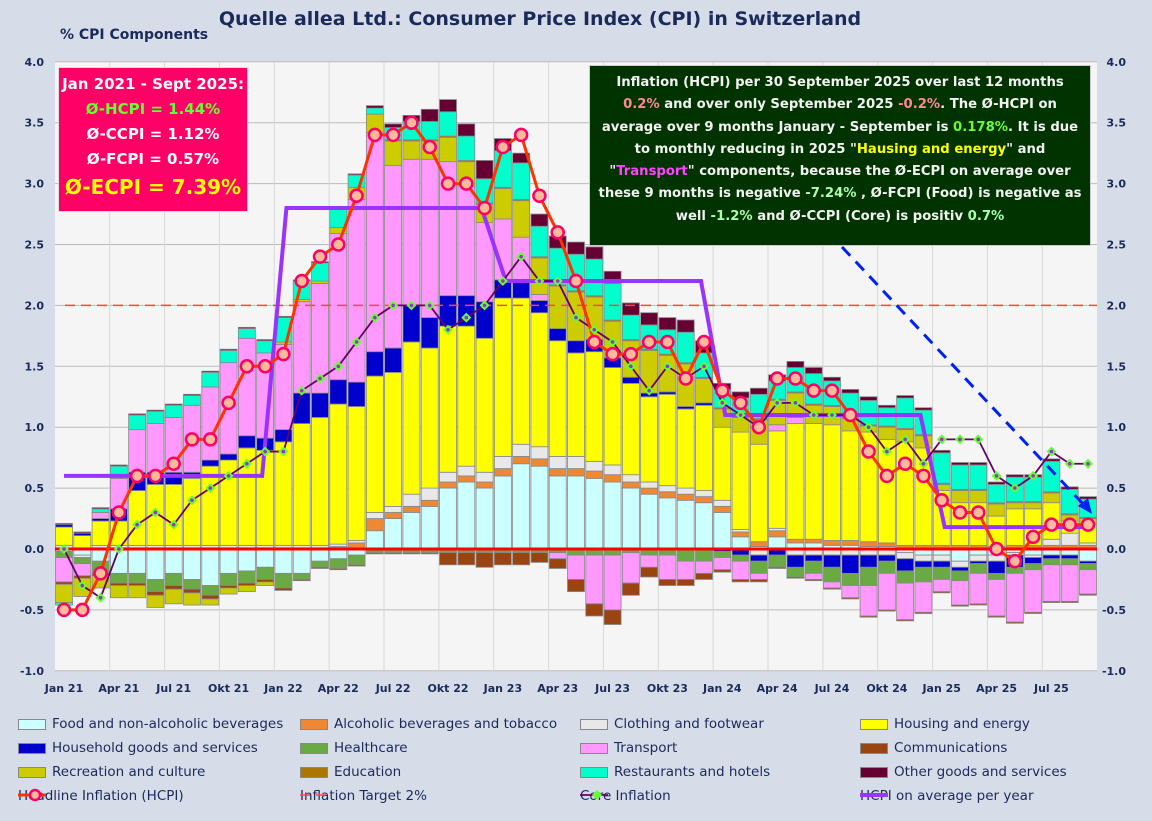 Image resolution: width=1152 pixels, height=821 pixels. What do you see at coordinates (118, 688) in the screenshot?
I see `x-tick-label: Apr 21` at bounding box center [118, 688].